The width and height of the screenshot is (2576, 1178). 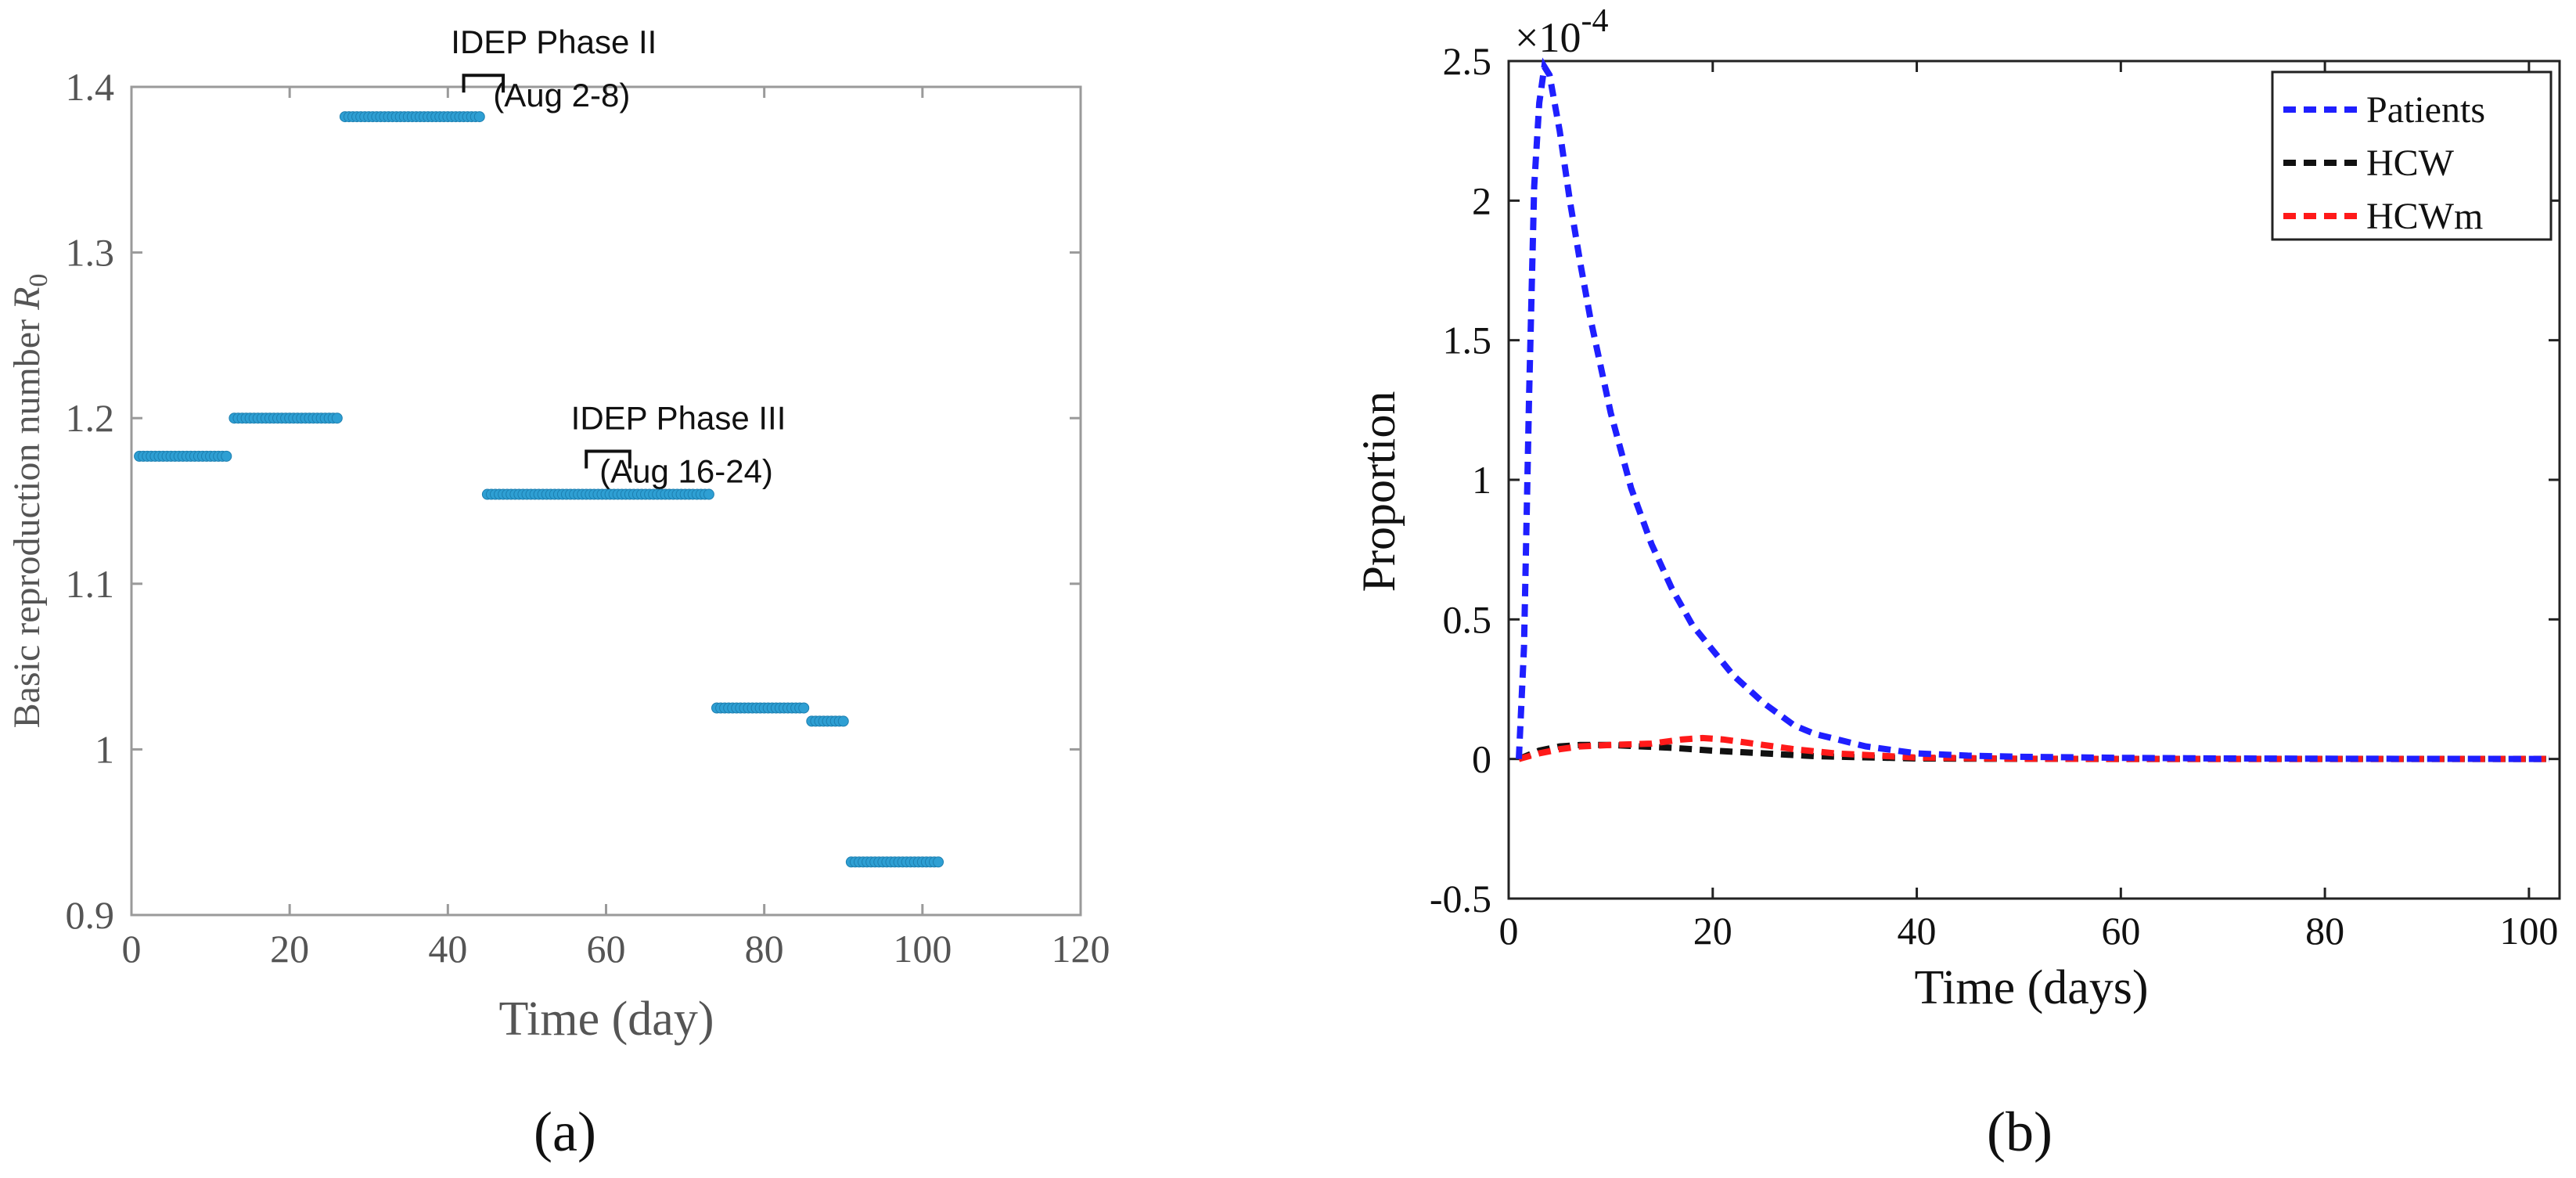 What do you see at coordinates (1379, 492) in the screenshot?
I see `panel-b-y-axis-label: Proportion` at bounding box center [1379, 492].